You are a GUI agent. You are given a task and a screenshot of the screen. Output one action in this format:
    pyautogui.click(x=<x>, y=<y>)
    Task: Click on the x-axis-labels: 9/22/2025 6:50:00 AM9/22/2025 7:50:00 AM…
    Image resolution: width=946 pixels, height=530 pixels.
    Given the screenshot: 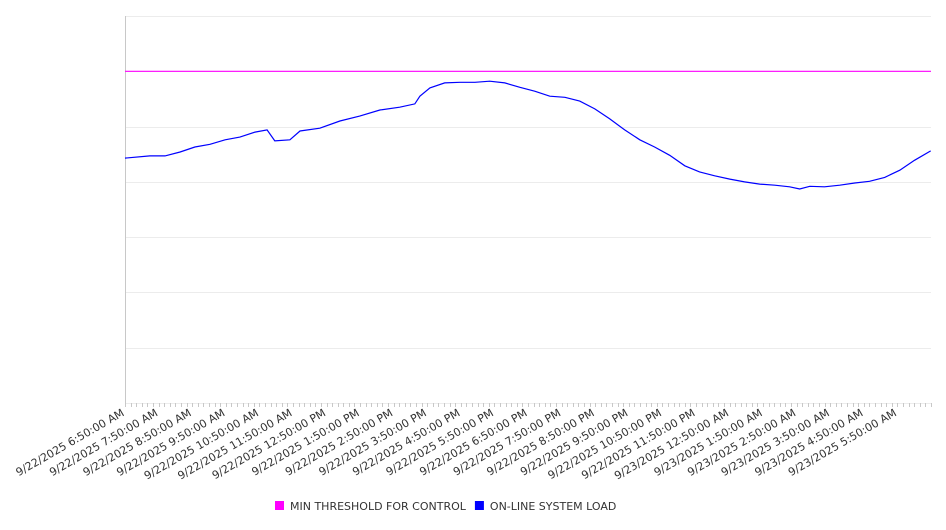 What is the action you would take?
    pyautogui.click(x=456, y=444)
    